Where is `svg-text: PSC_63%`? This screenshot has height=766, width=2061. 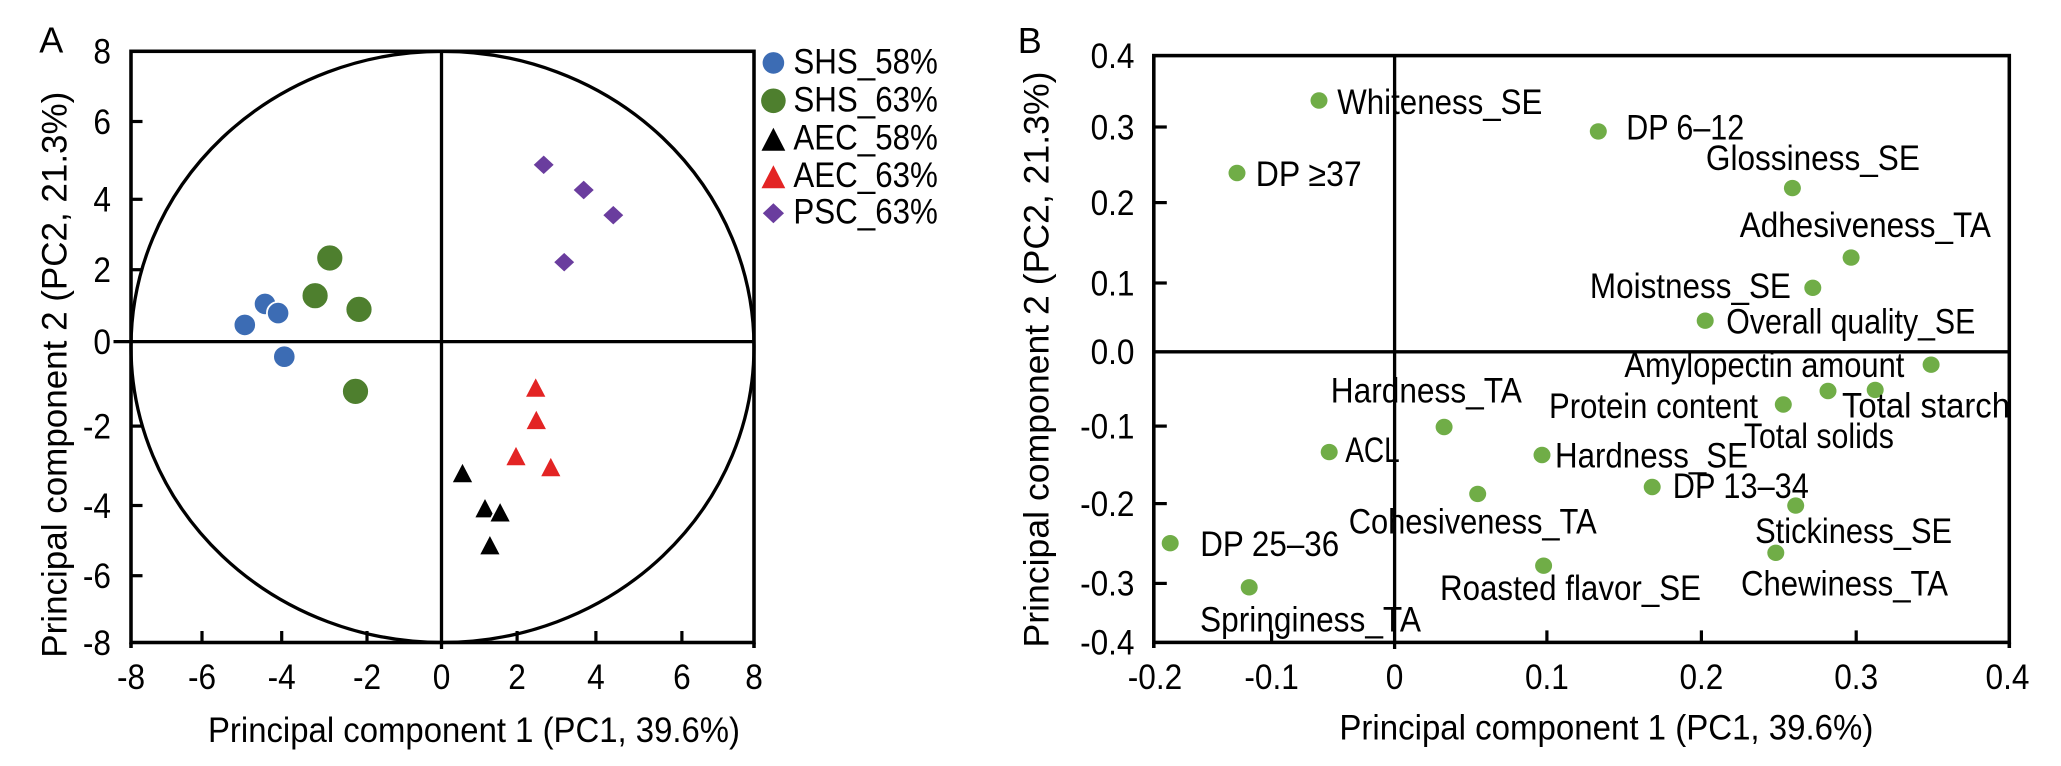
svg-text: PSC_63% is located at coordinates (865, 212).